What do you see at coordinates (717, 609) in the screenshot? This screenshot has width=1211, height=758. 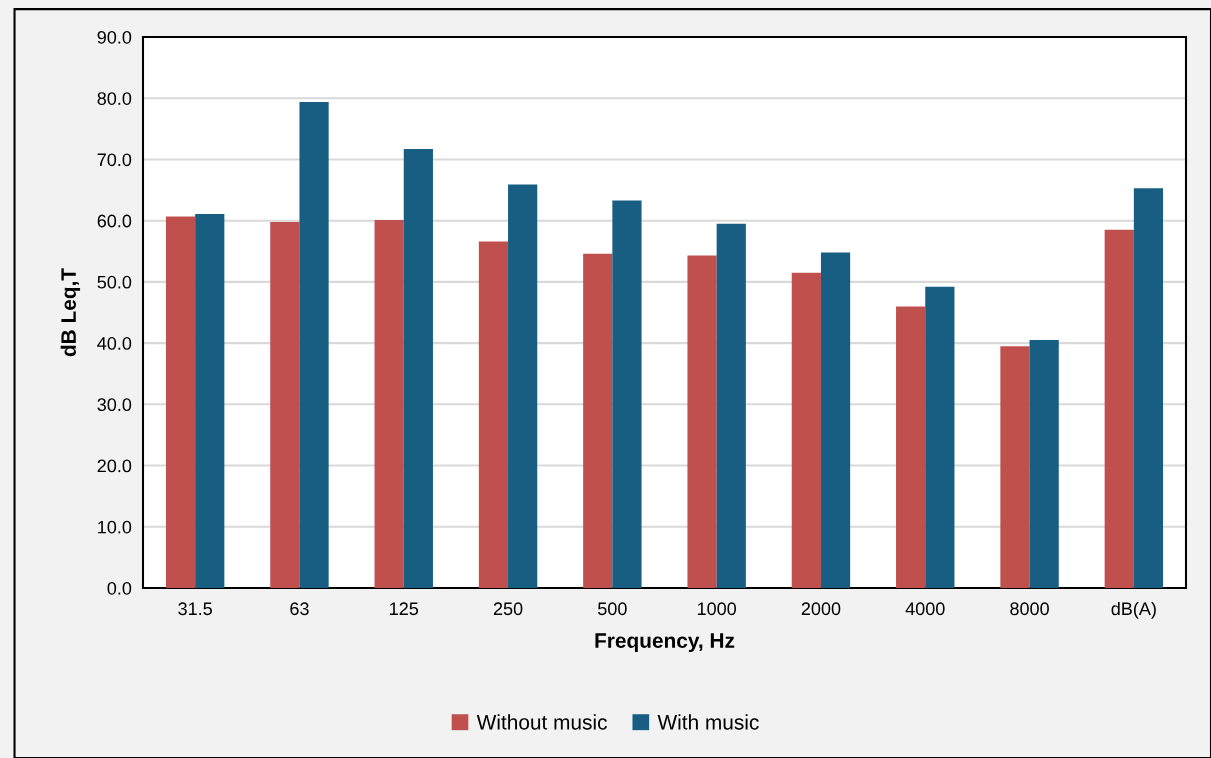 I see `x-tick-label: 1000` at bounding box center [717, 609].